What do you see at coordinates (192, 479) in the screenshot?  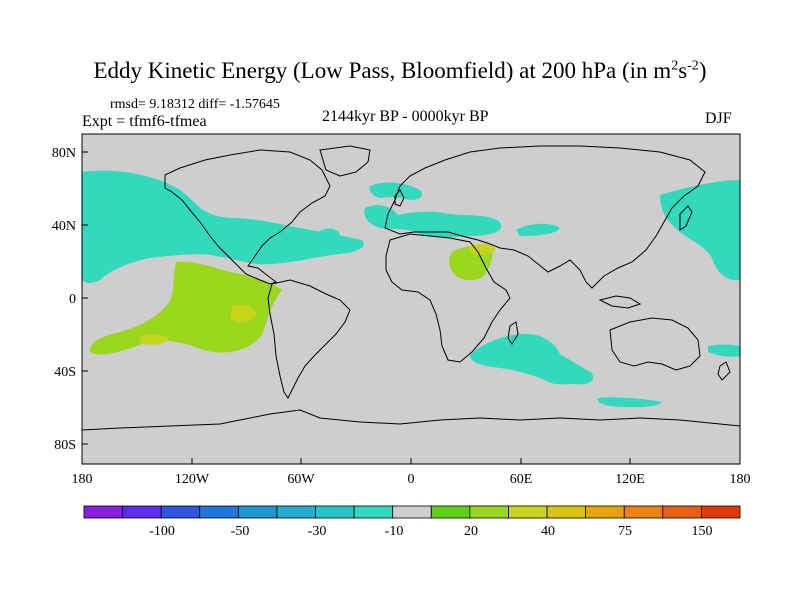 I see `lon-label: 120W` at bounding box center [192, 479].